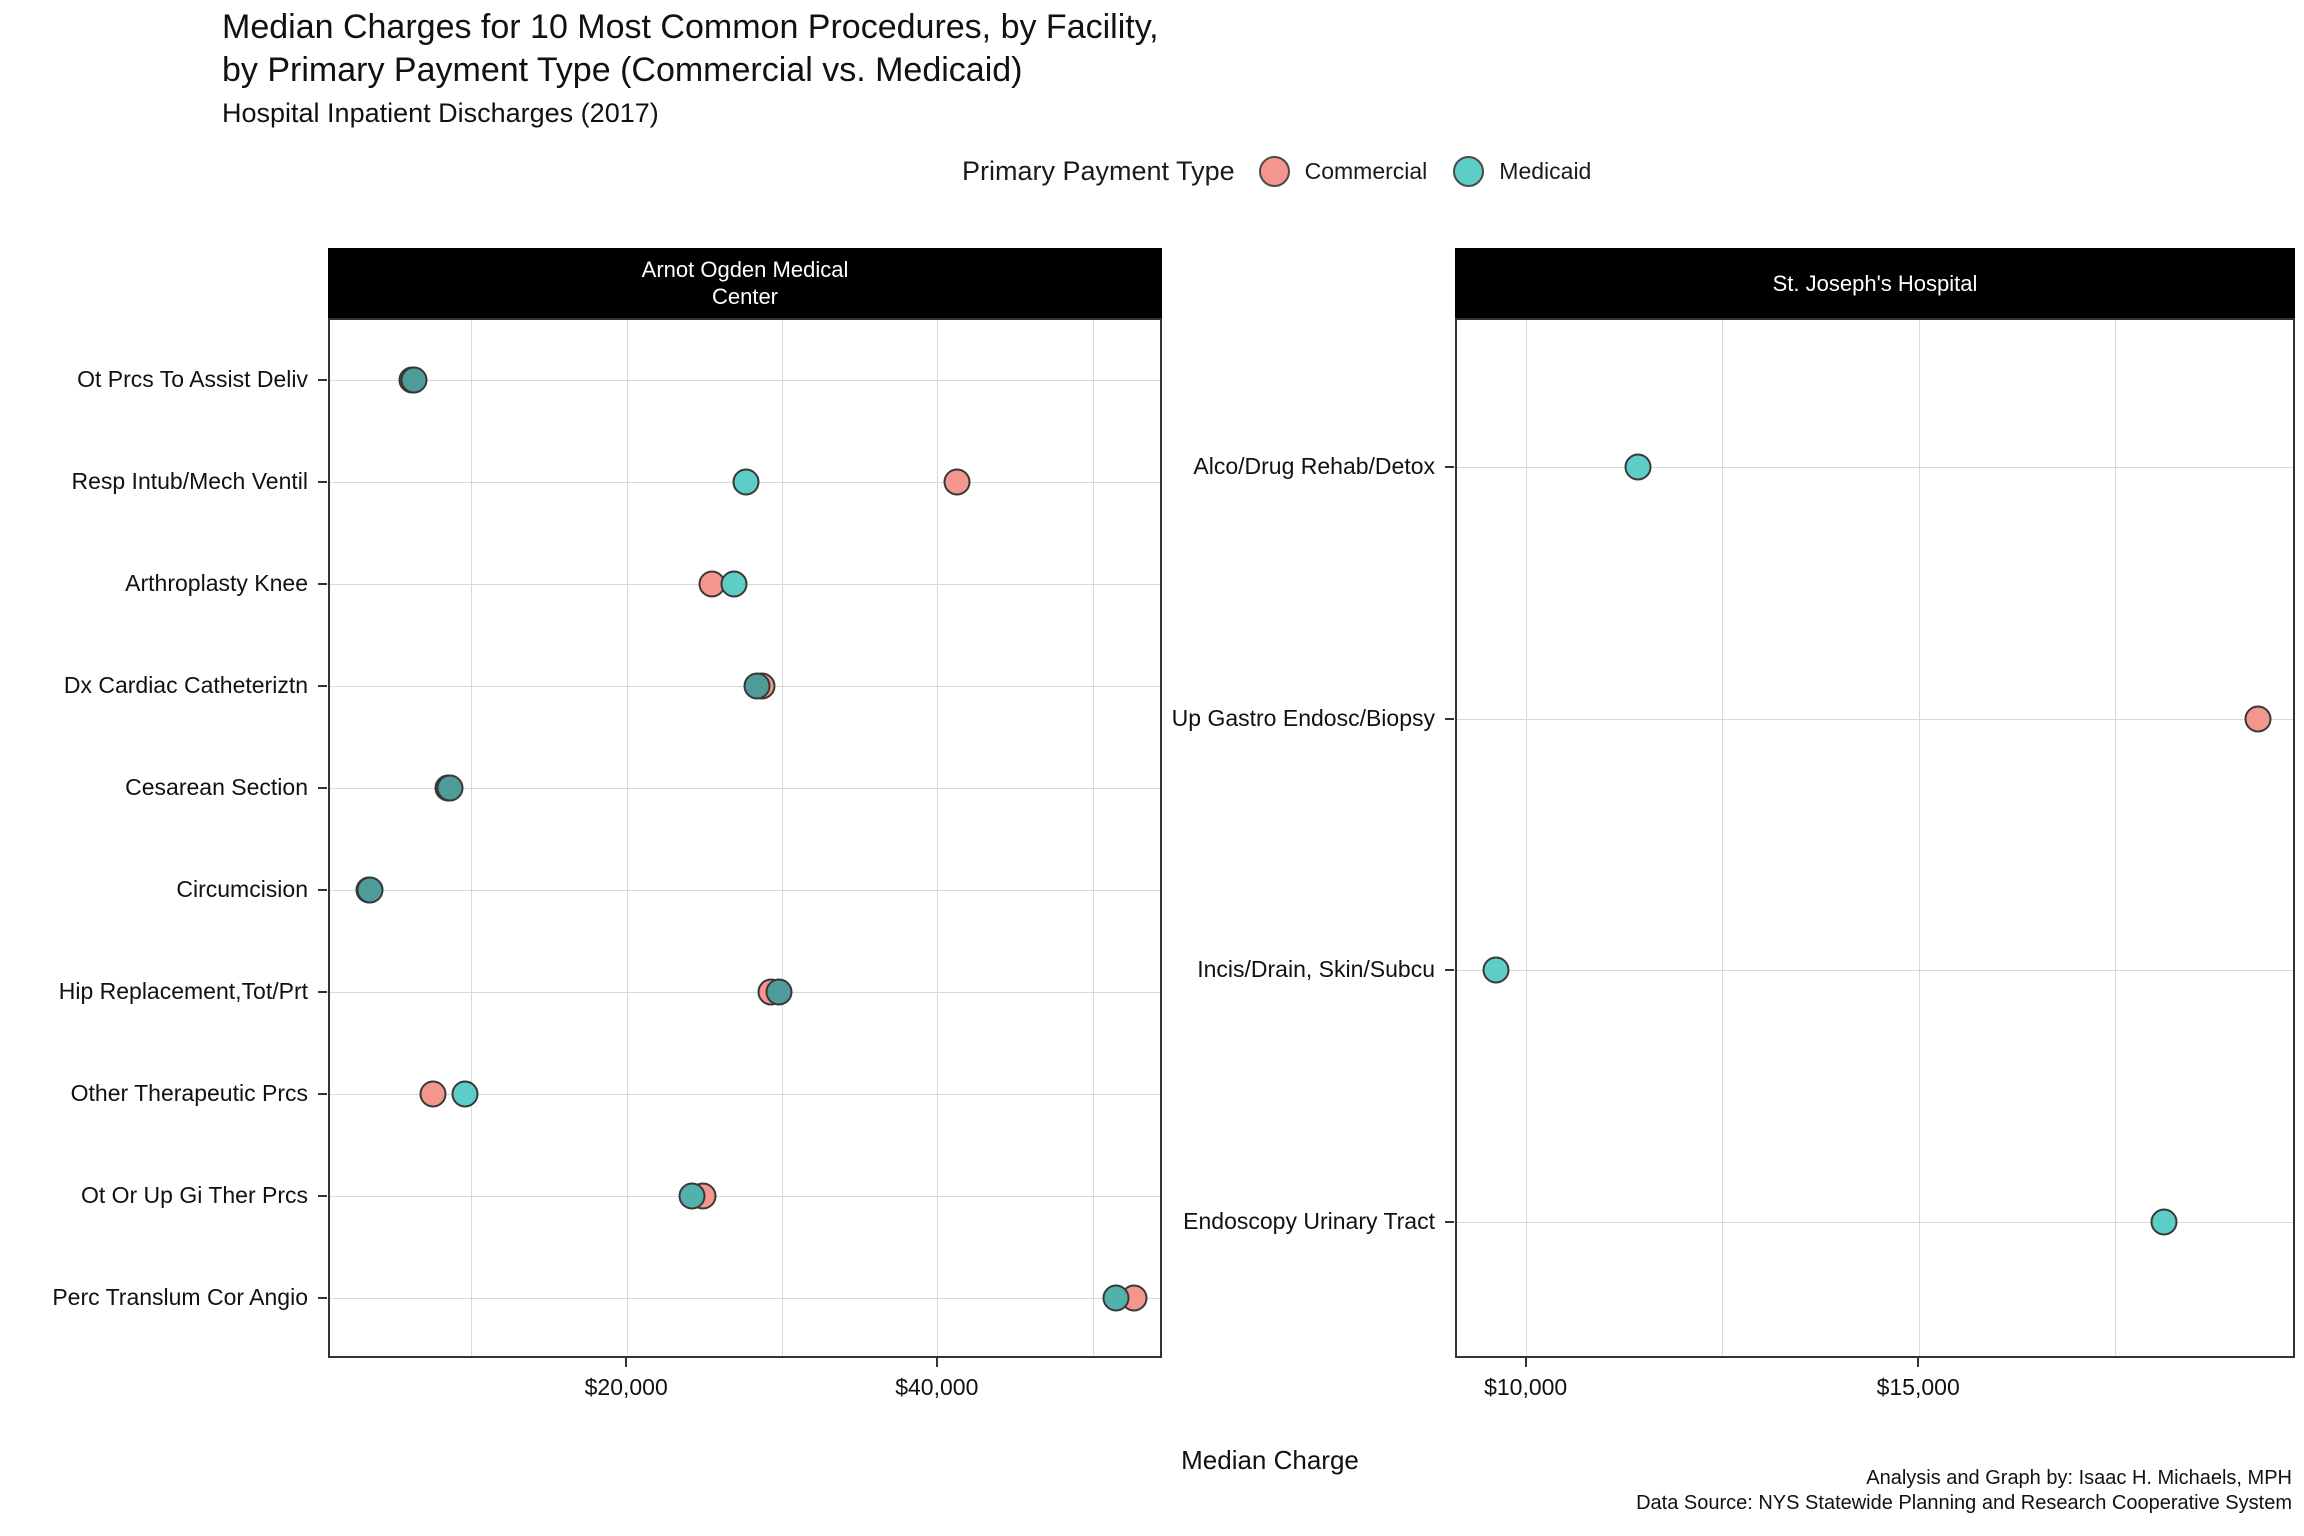 The height and width of the screenshot is (1536, 2304). What do you see at coordinates (1316, 969) in the screenshot?
I see `y-axis-label: Incis/Drain, Skin/Subcu` at bounding box center [1316, 969].